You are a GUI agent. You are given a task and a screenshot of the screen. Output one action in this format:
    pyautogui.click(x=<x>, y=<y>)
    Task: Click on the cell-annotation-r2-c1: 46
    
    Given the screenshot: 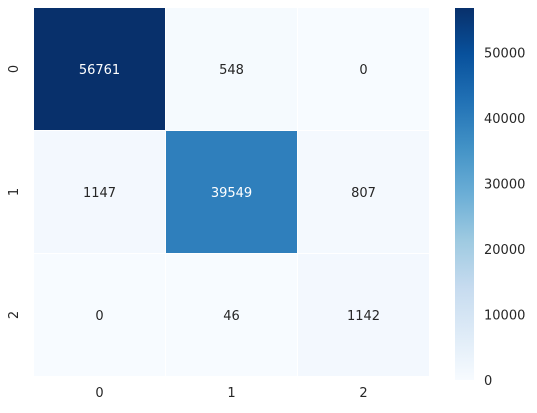 What is the action you would take?
    pyautogui.click(x=231, y=316)
    